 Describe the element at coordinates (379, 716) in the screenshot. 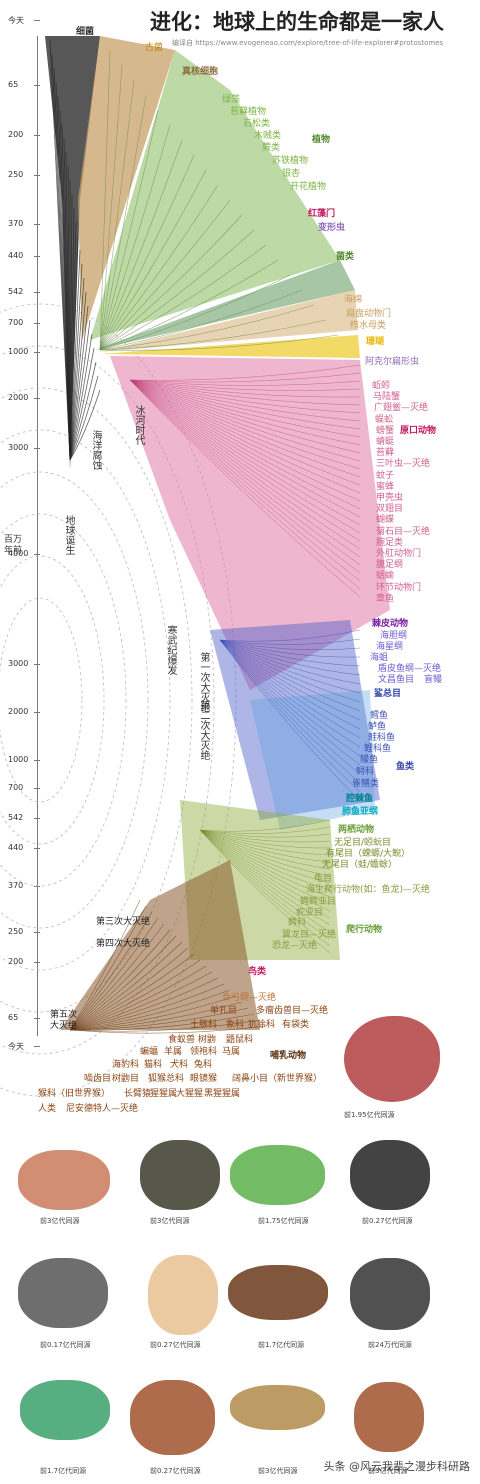

I see `taxon-label: 鳕鱼` at that location.